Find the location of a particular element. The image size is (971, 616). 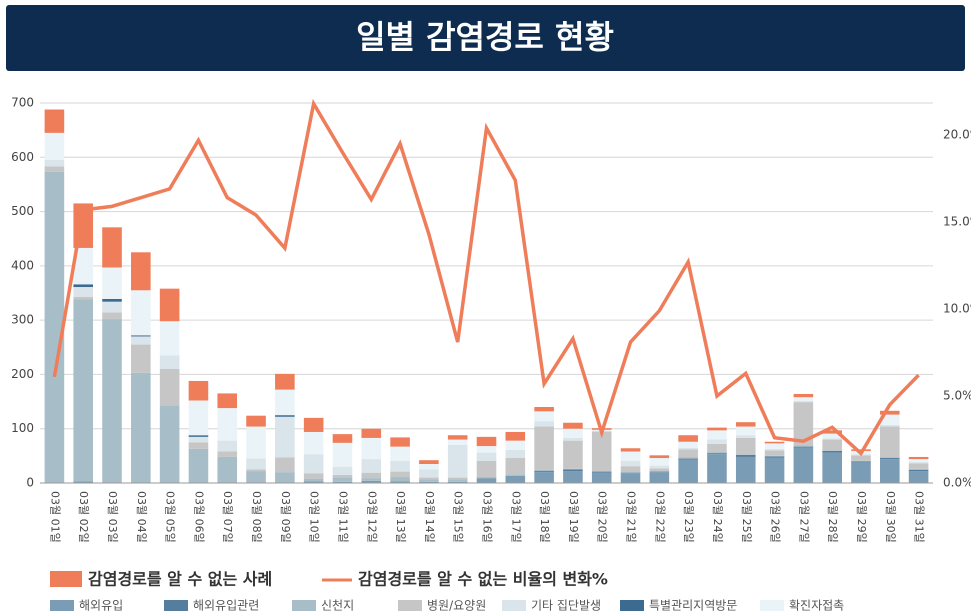

y-tick-label: 400 is located at coordinates (22, 265).